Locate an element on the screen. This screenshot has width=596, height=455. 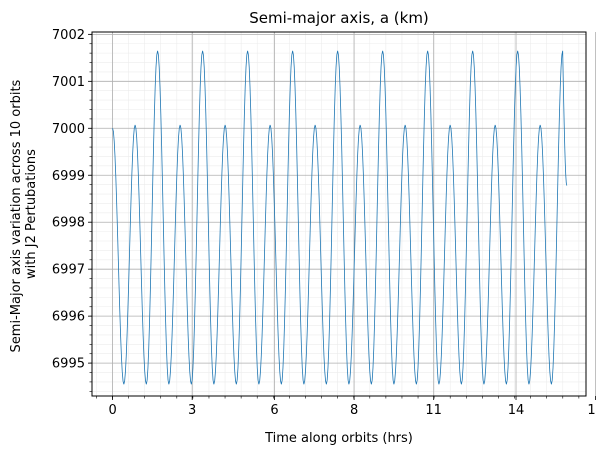
x-tick-label: 14 is located at coordinates (516, 410).